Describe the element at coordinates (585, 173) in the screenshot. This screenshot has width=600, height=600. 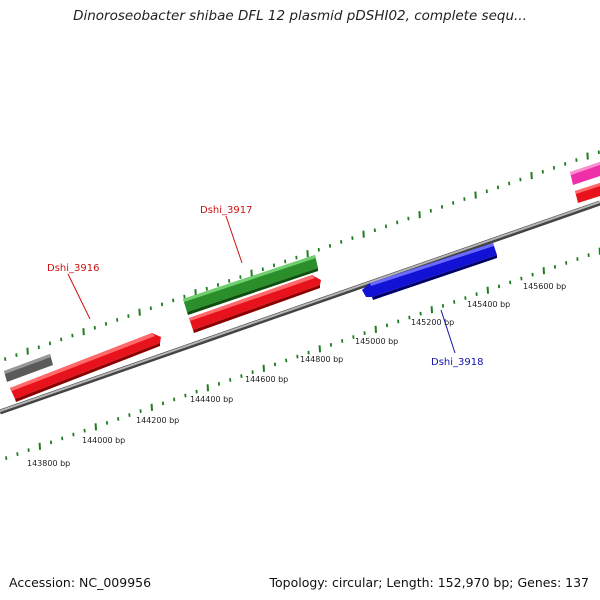
I see `gene-pink` at that location.